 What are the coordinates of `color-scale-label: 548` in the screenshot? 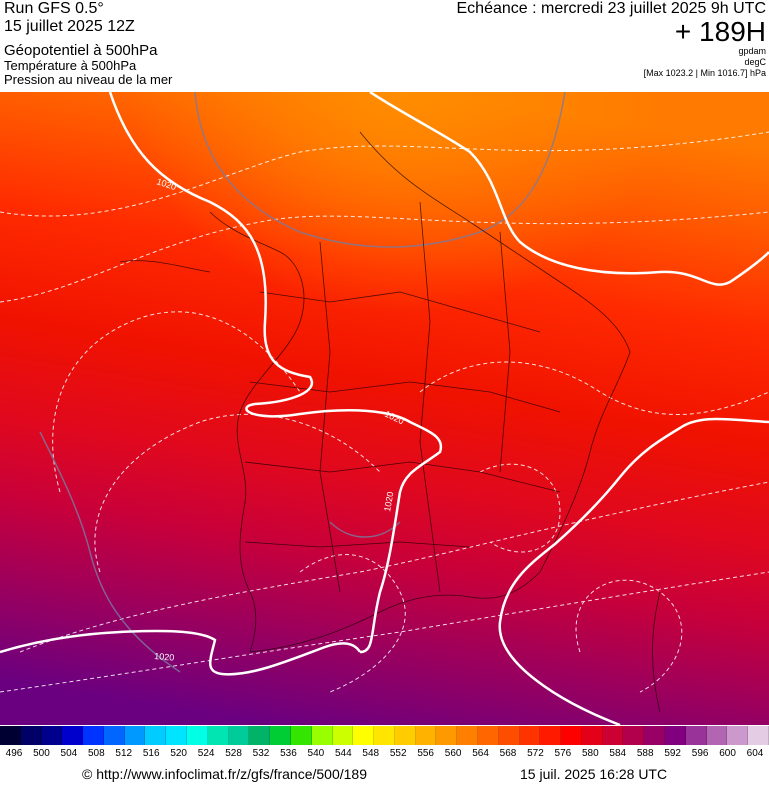 It's located at (371, 753).